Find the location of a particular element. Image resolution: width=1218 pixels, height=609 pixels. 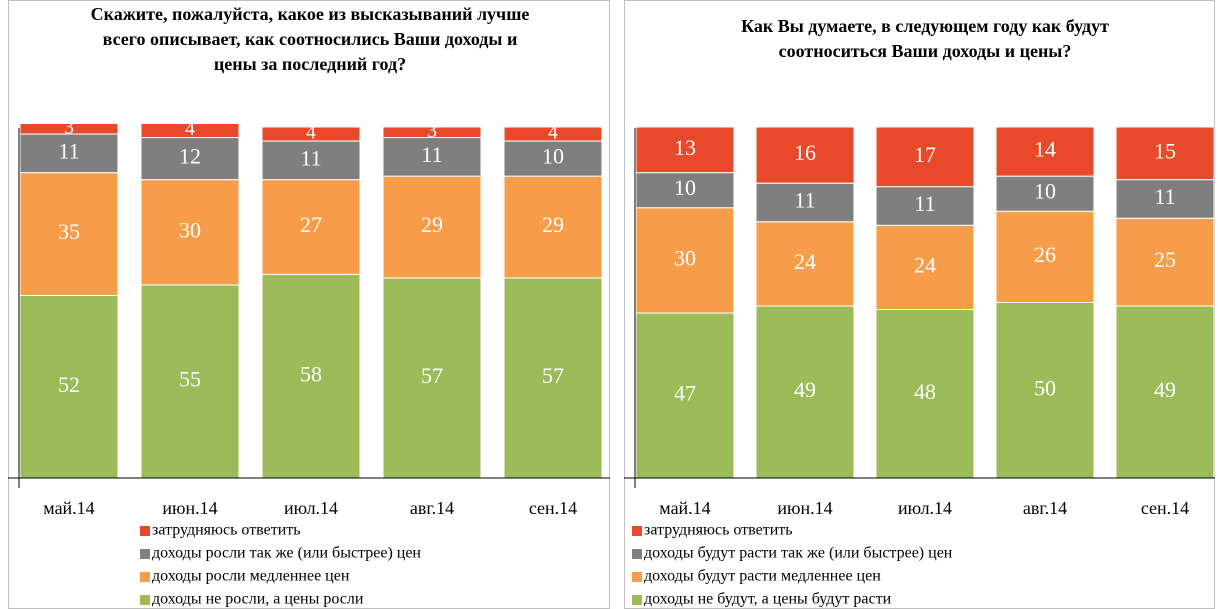

data-label: 25 is located at coordinates (1165, 259).